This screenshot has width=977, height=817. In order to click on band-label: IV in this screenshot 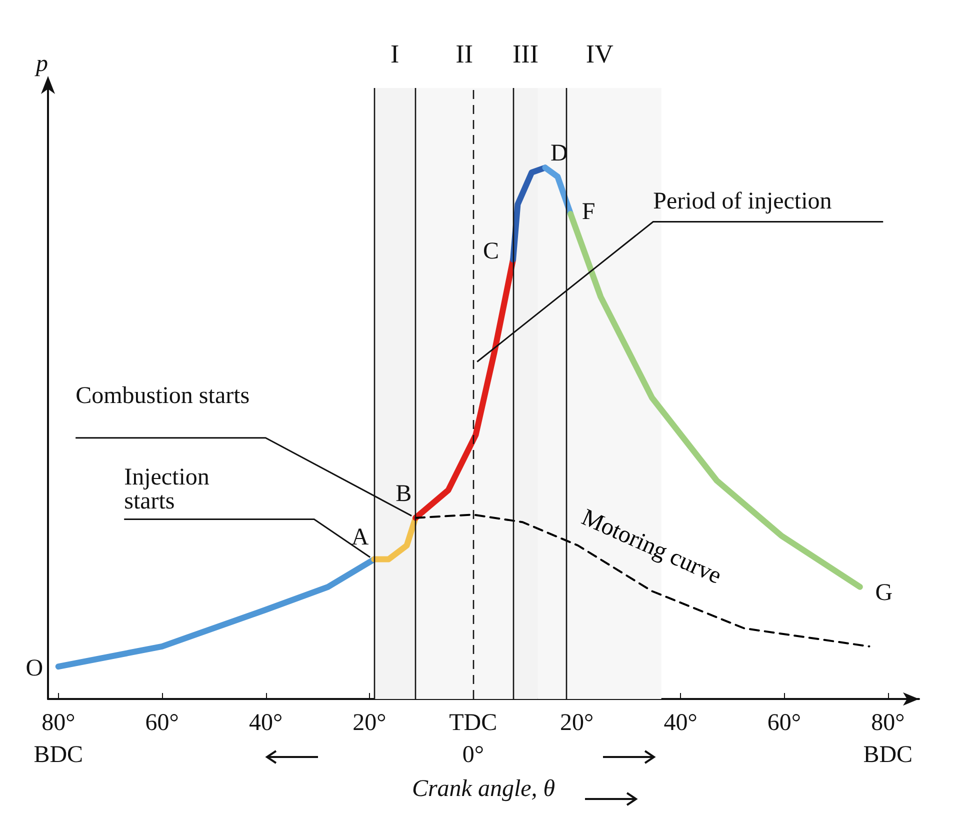, I will do `click(600, 54)`.